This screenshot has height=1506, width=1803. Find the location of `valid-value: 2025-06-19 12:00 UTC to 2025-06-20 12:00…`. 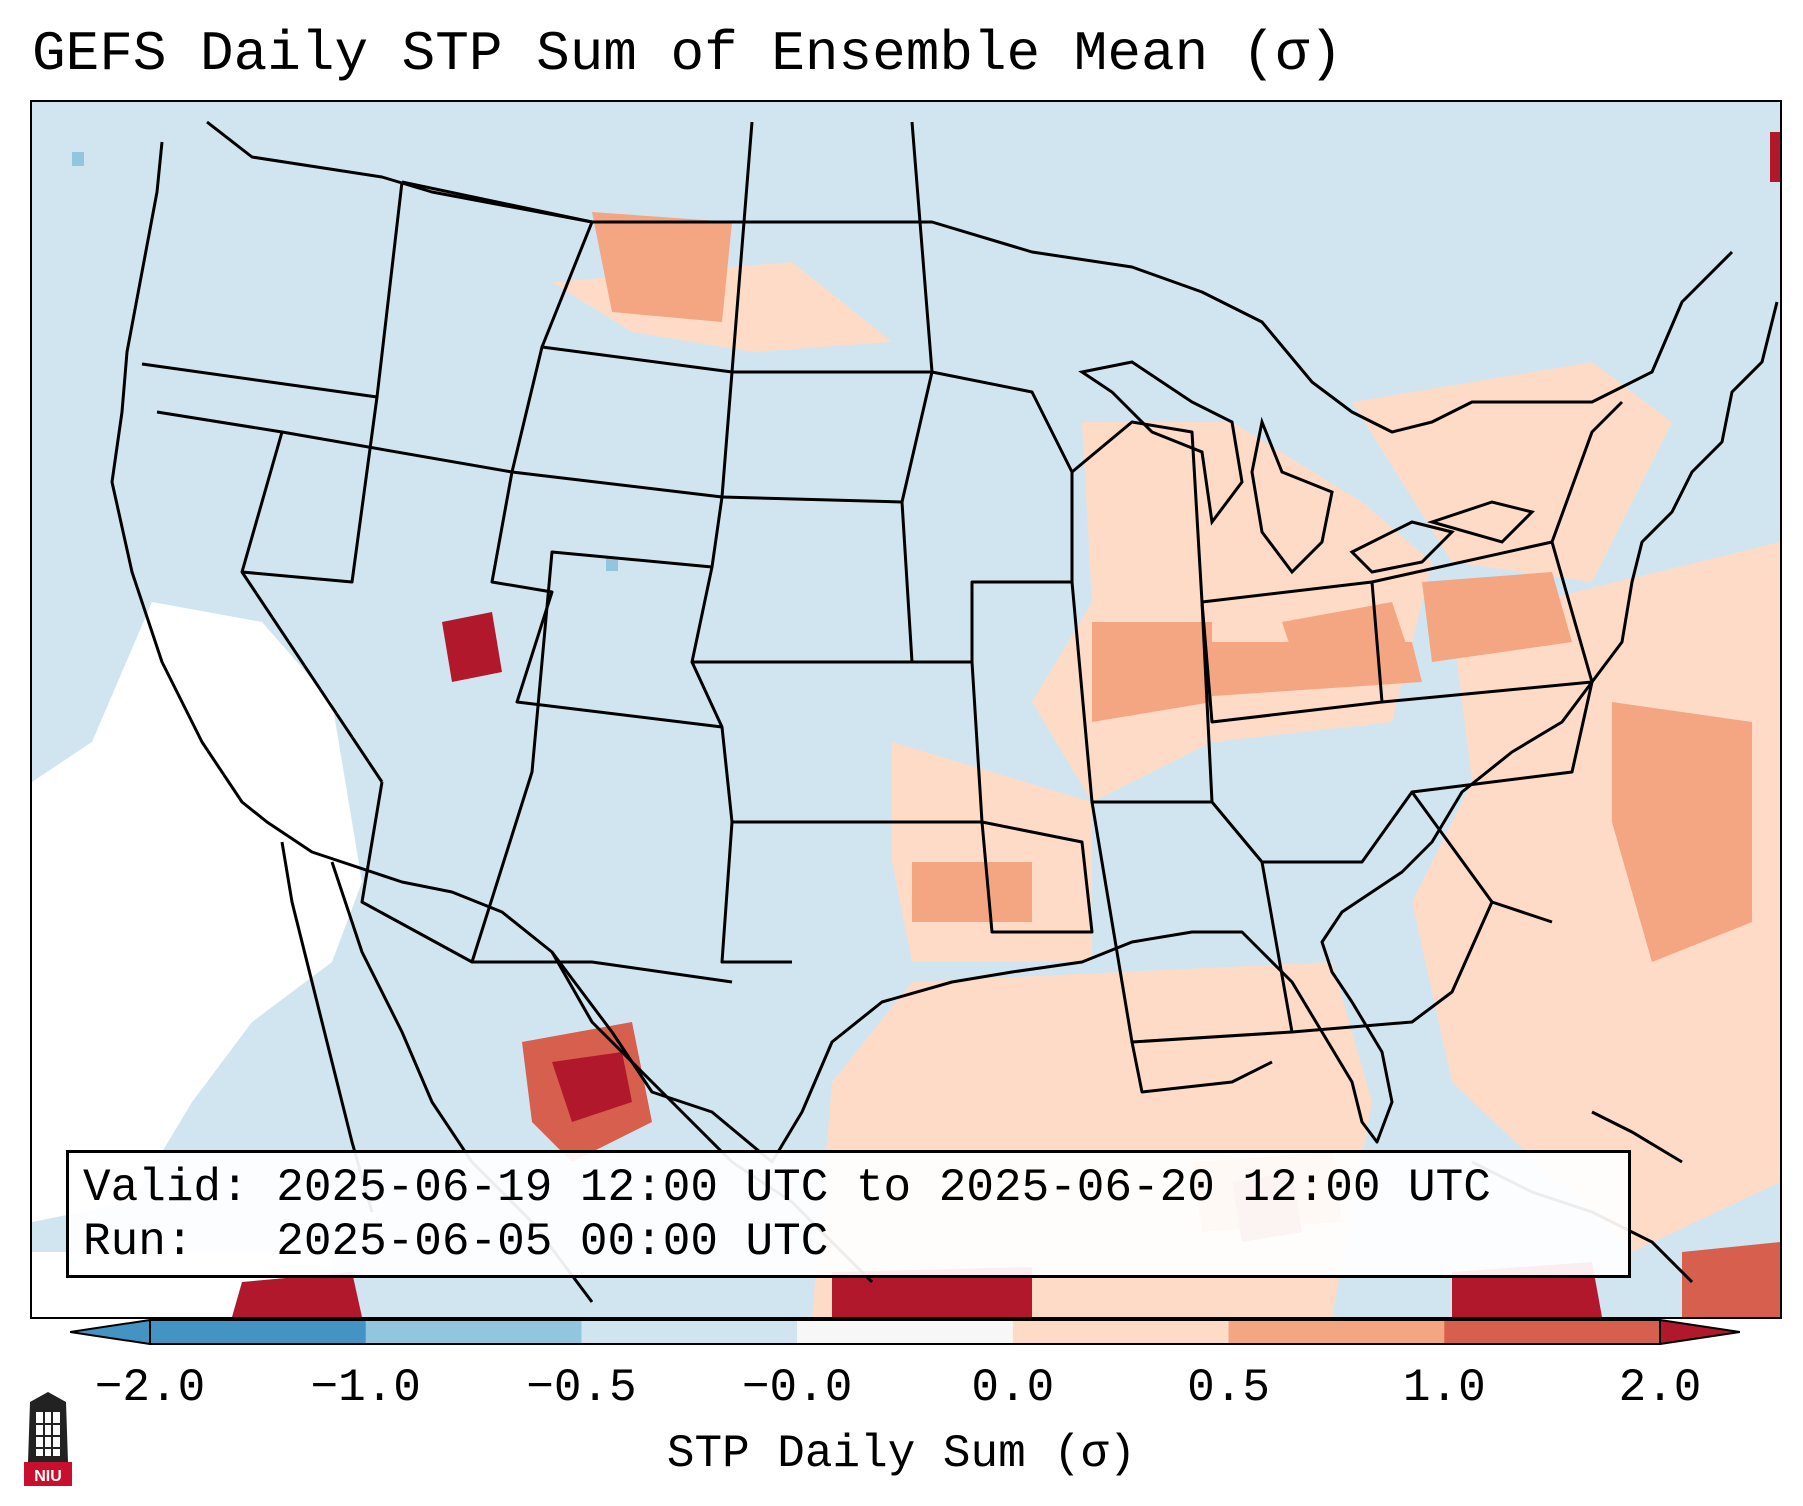

valid-value: 2025-06-19 12:00 UTC to 2025-06-20 12:00… is located at coordinates (883, 1188).